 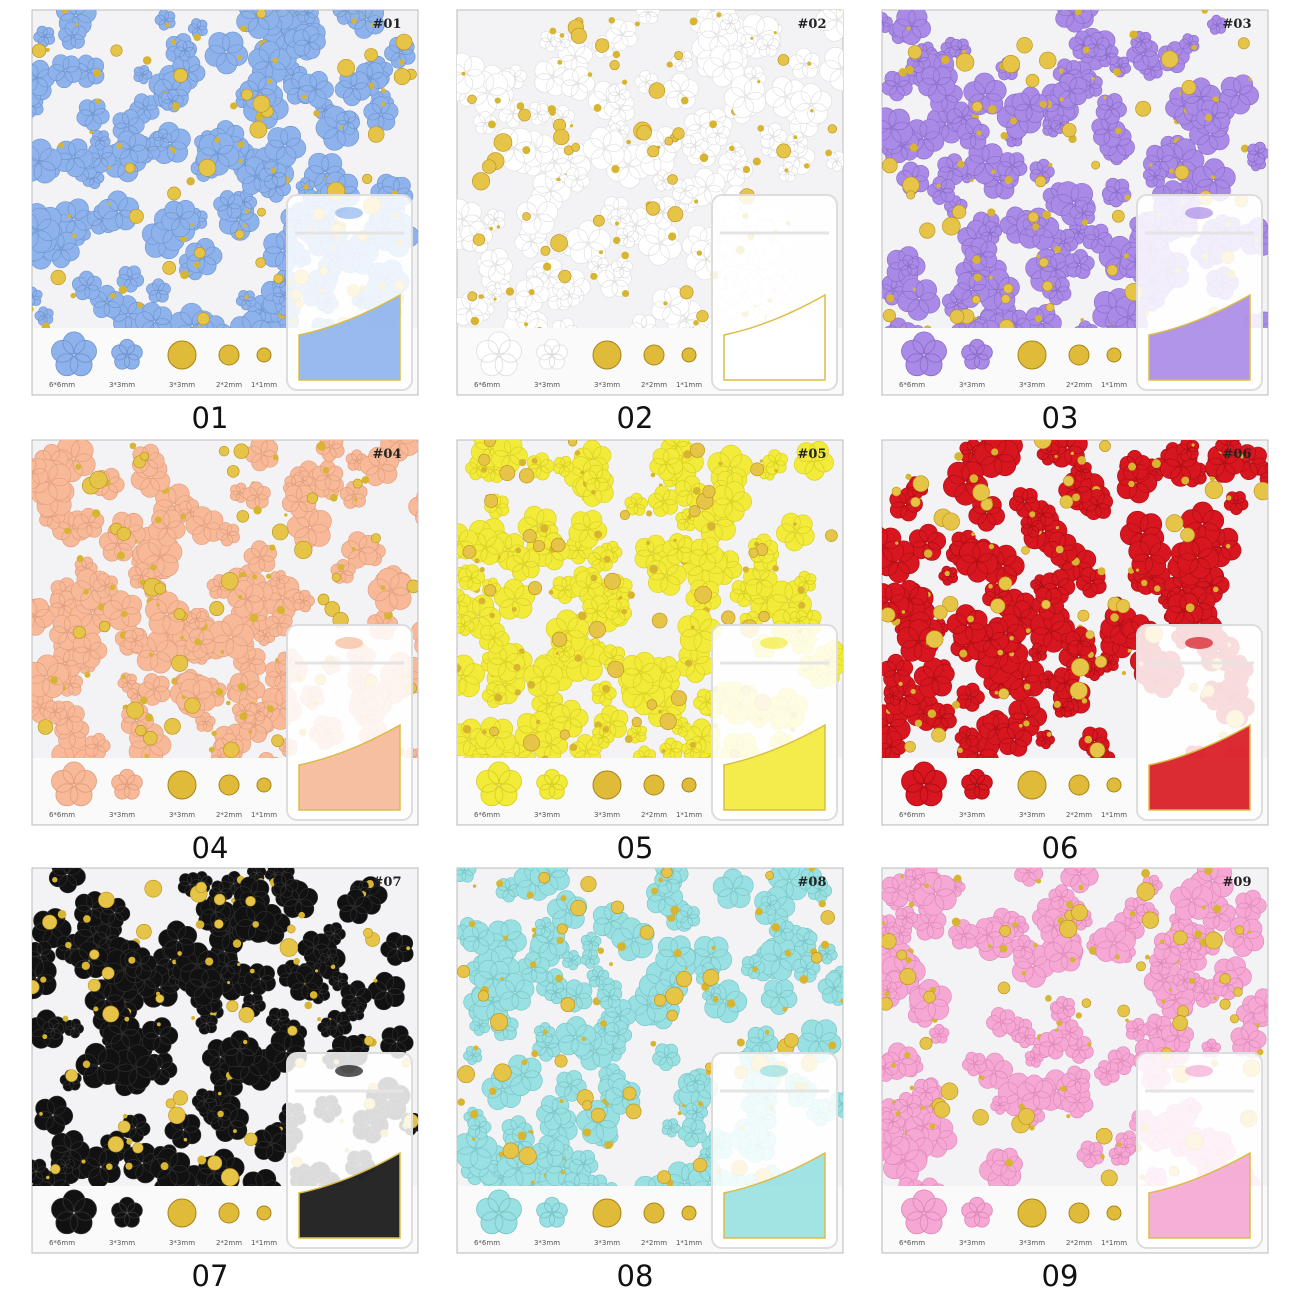 I want to click on bag-contents, so click(x=774, y=767).